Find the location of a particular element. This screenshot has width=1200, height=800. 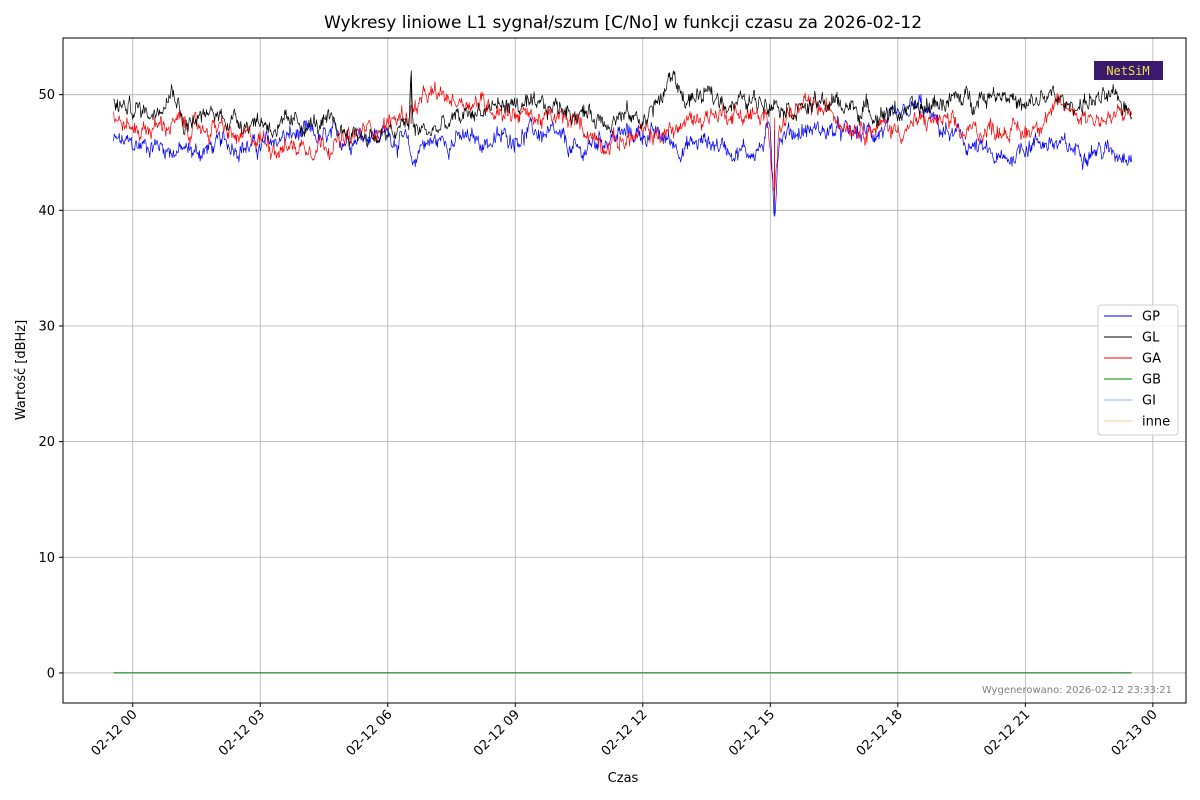

series-gl-line is located at coordinates (622, 109).